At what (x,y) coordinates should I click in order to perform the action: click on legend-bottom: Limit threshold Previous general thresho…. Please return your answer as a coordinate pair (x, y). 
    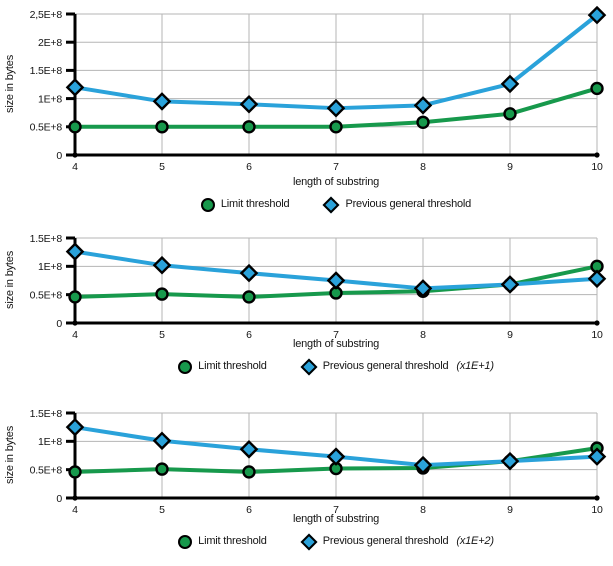
    Looking at the image, I should click on (336, 541).